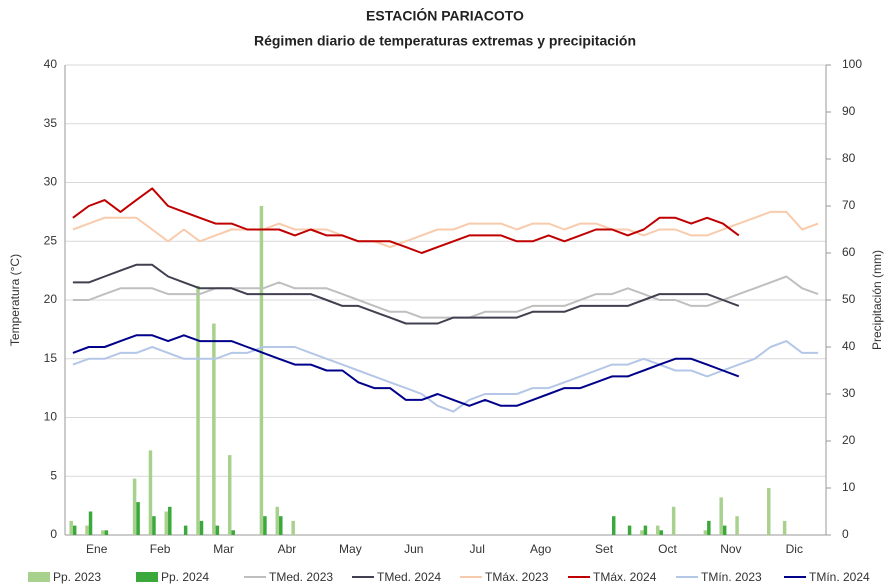  I want to click on legend-label: TMed. 2023, so click(301, 577).